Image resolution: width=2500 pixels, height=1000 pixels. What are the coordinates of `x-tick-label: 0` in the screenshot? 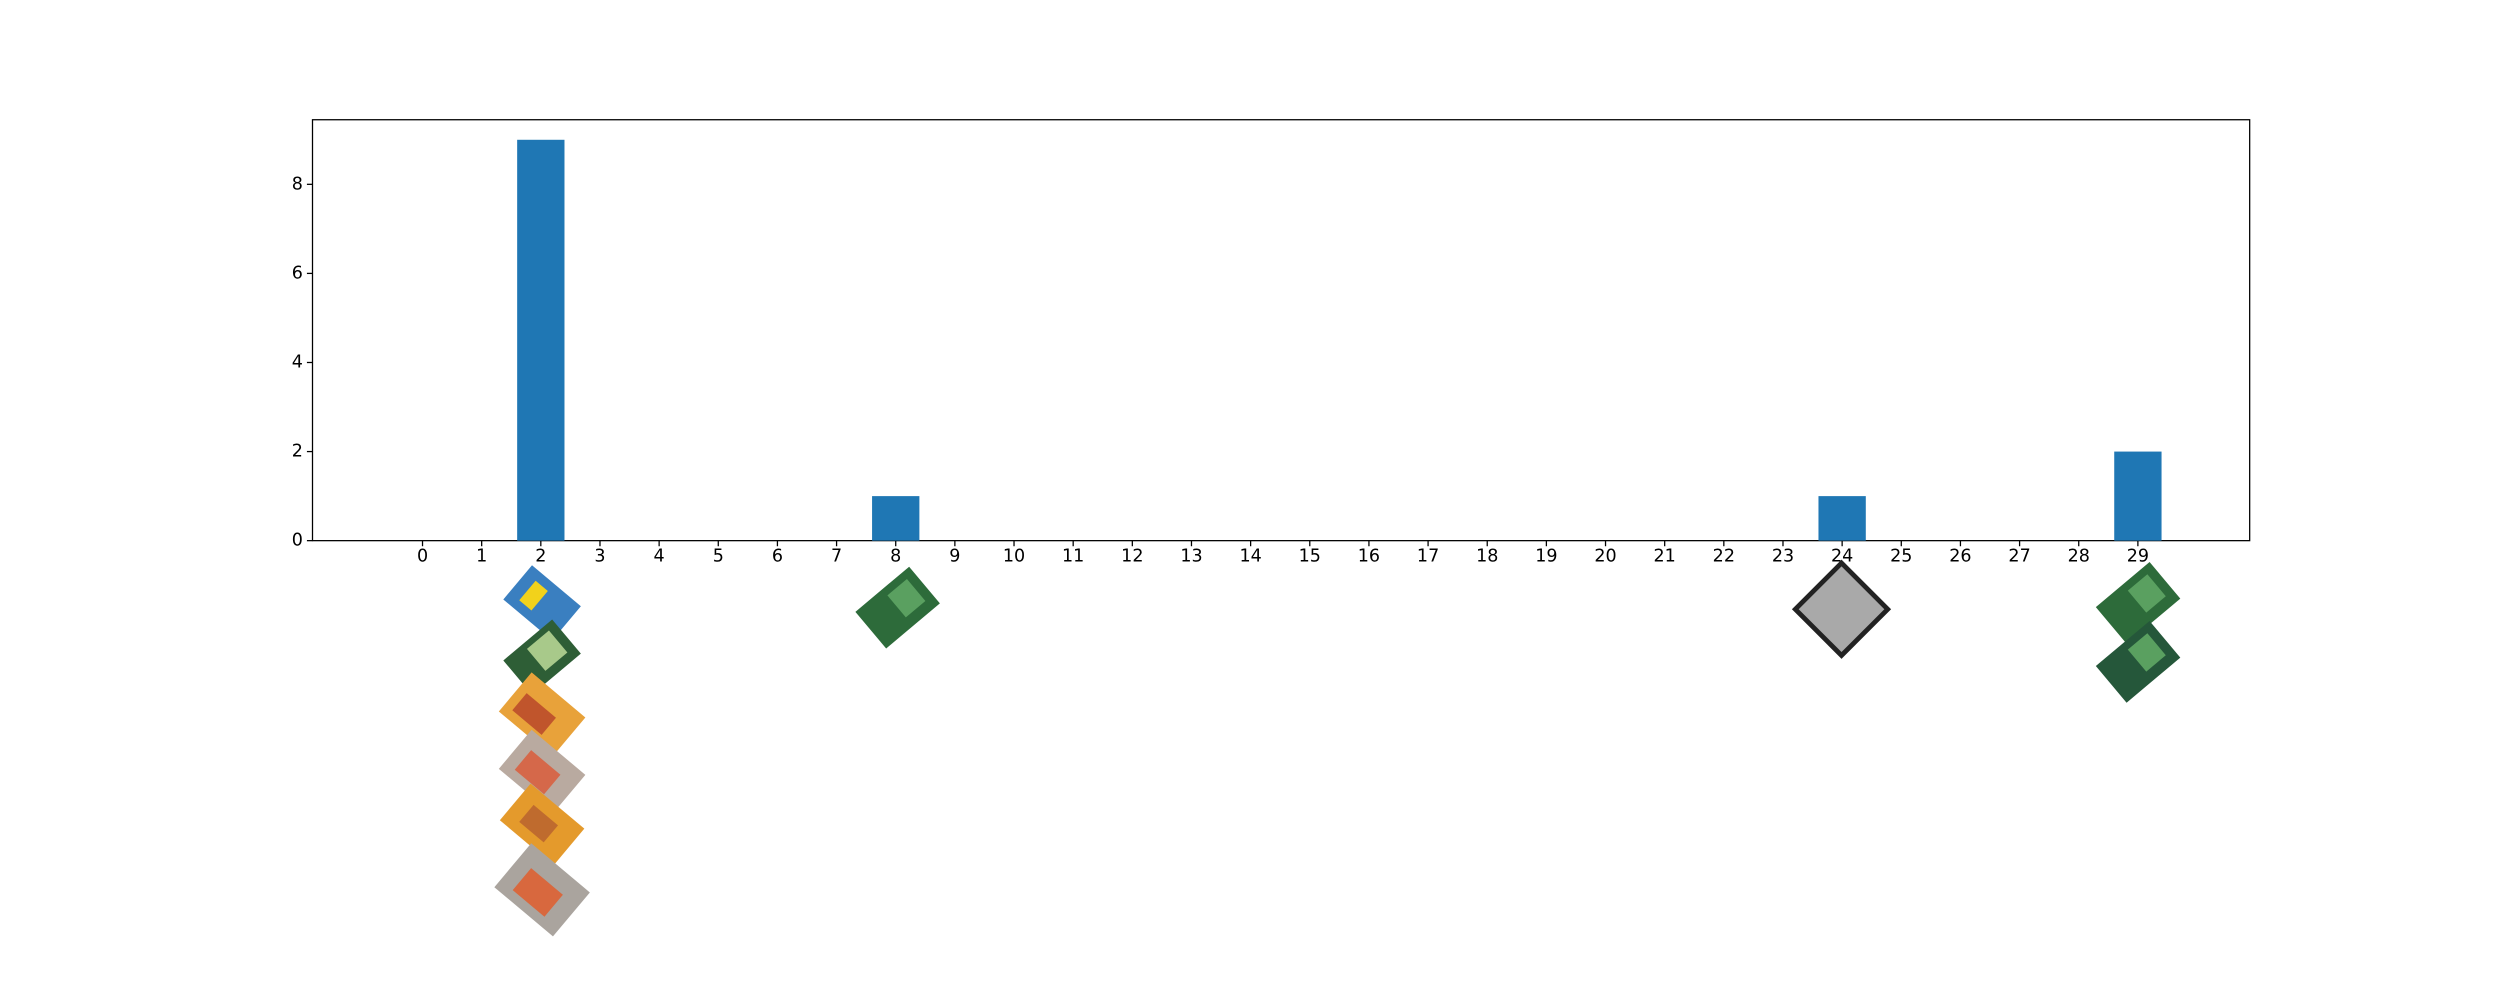 It's located at (422, 557).